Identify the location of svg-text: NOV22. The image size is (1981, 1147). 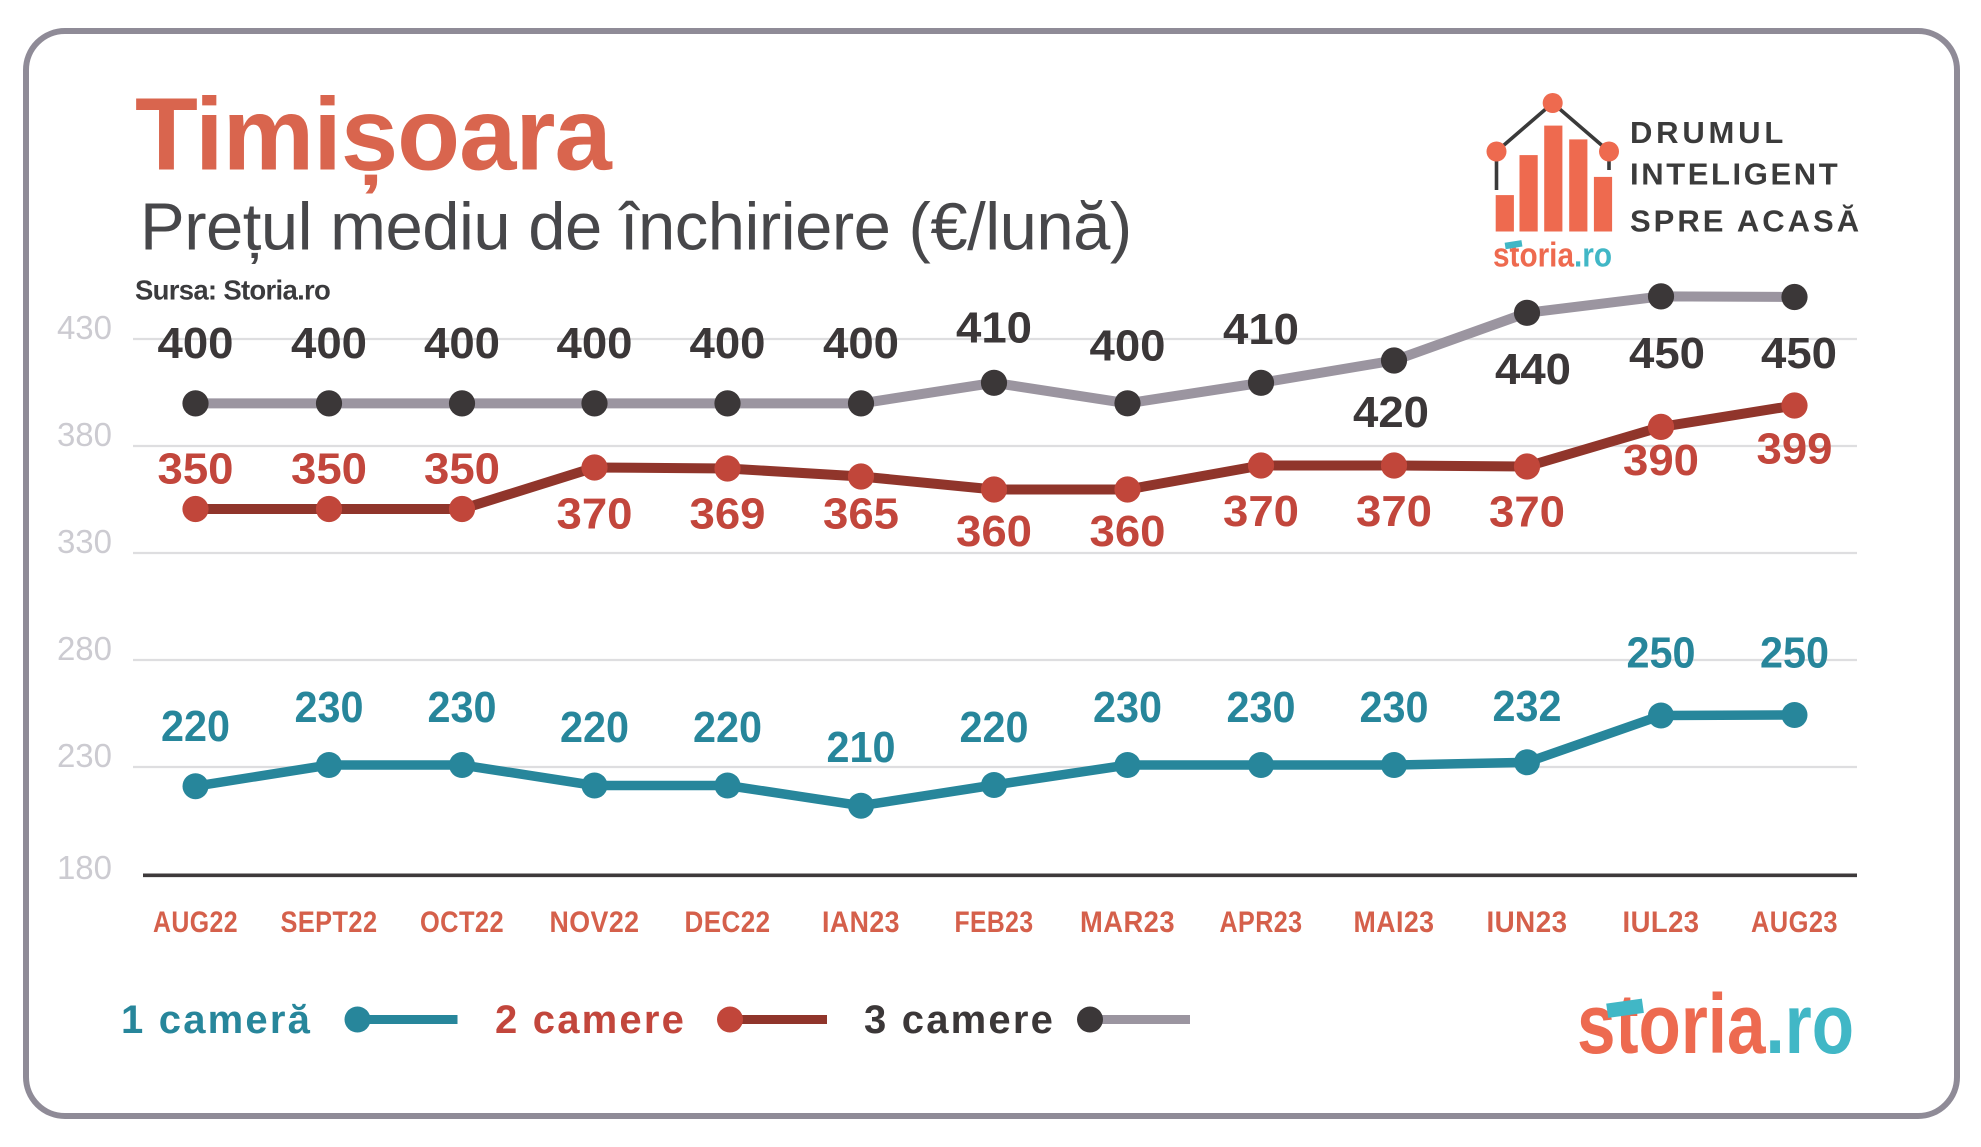
(595, 922).